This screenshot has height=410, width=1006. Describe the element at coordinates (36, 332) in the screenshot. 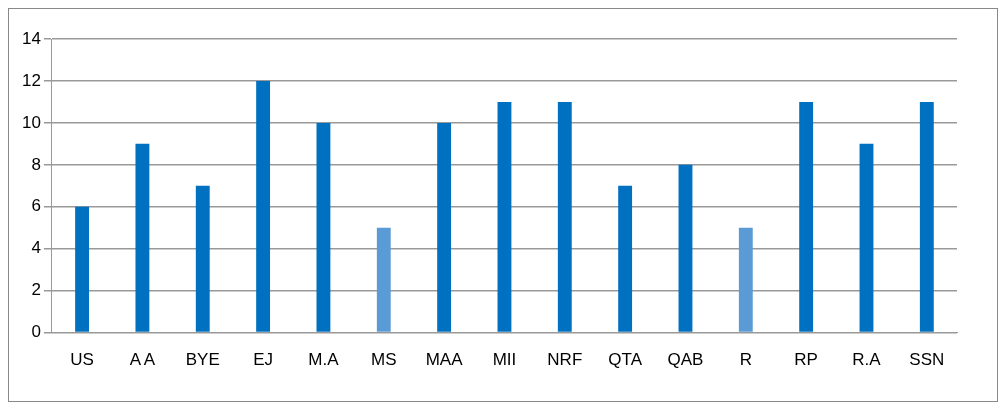

I see `y-tick-label: 0` at that location.